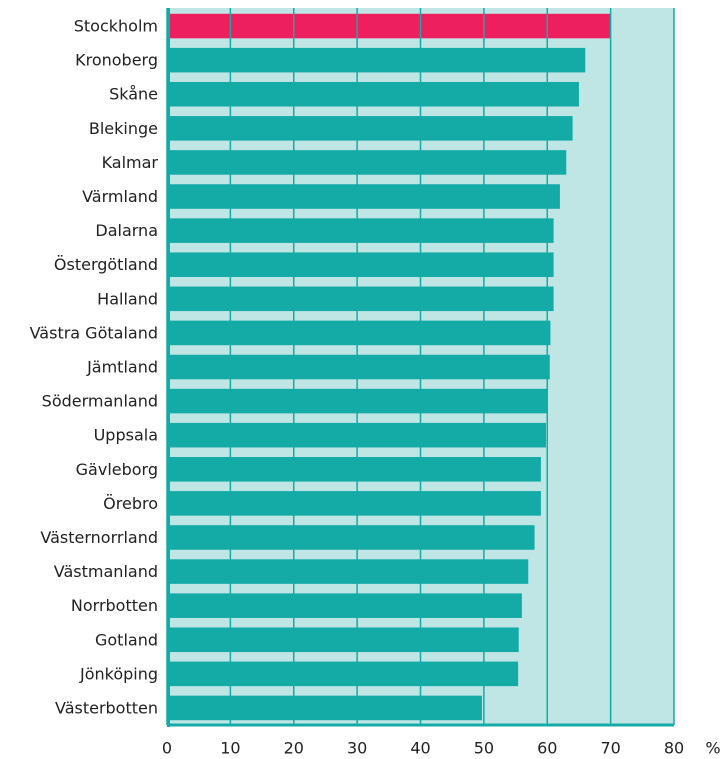 This screenshot has height=759, width=724. What do you see at coordinates (712, 748) in the screenshot?
I see `x-axis-label: %` at bounding box center [712, 748].